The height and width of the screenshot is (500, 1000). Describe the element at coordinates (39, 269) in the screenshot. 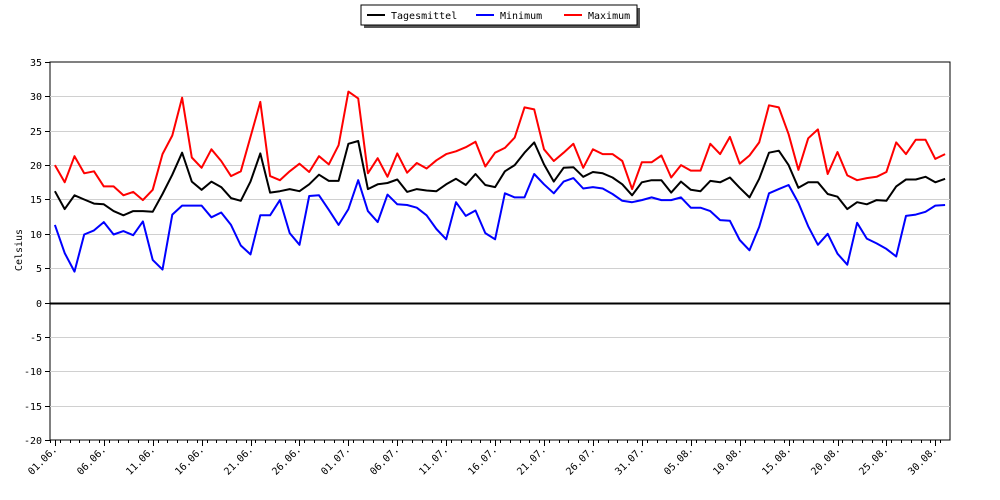

I see `y-tick-label: 5` at that location.